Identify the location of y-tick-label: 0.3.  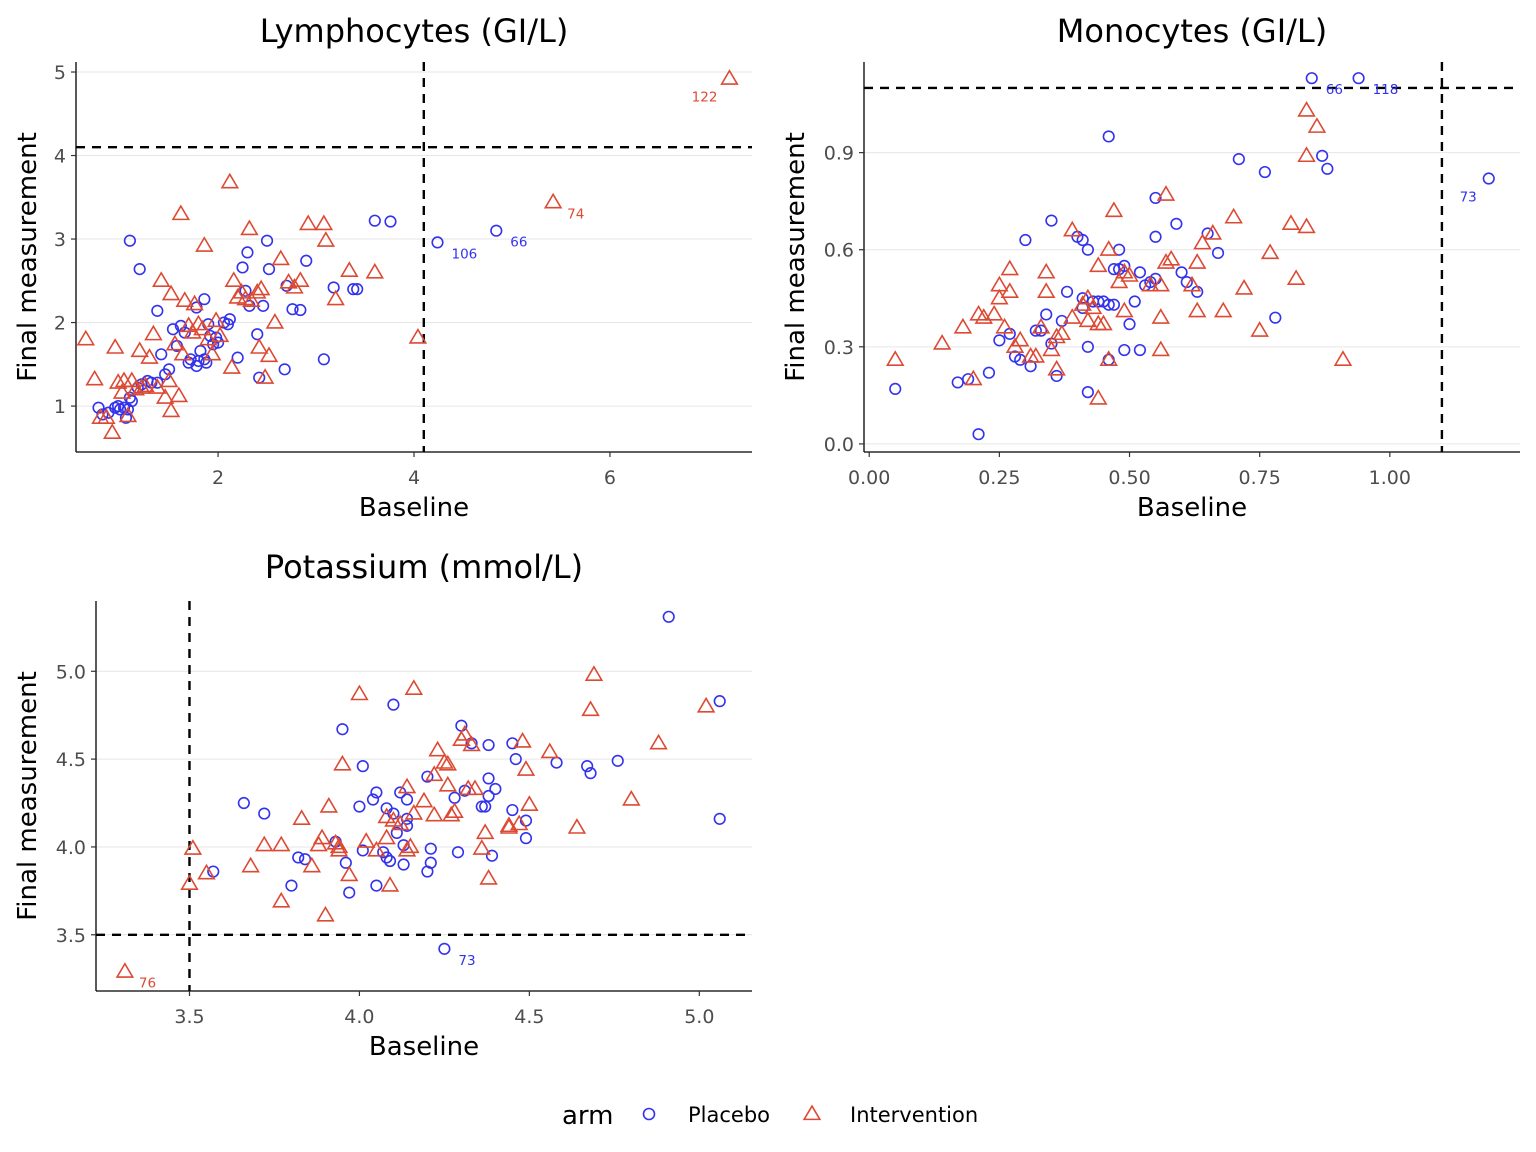
(839, 348).